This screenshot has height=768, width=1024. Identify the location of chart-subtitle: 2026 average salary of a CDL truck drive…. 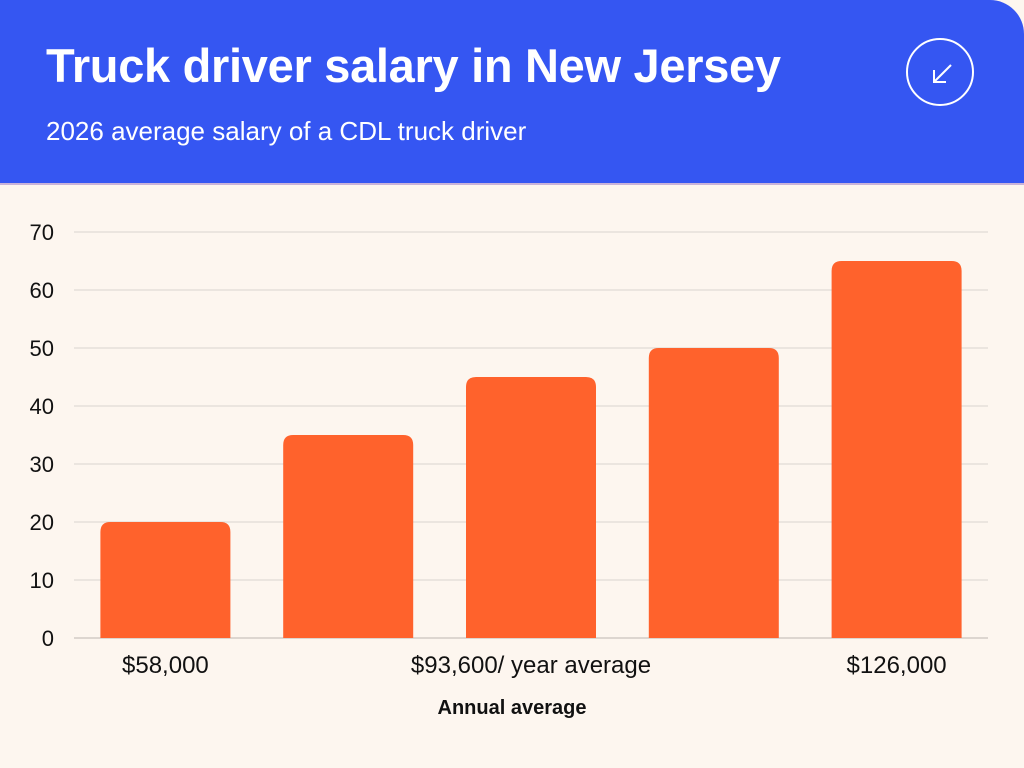
(286, 131).